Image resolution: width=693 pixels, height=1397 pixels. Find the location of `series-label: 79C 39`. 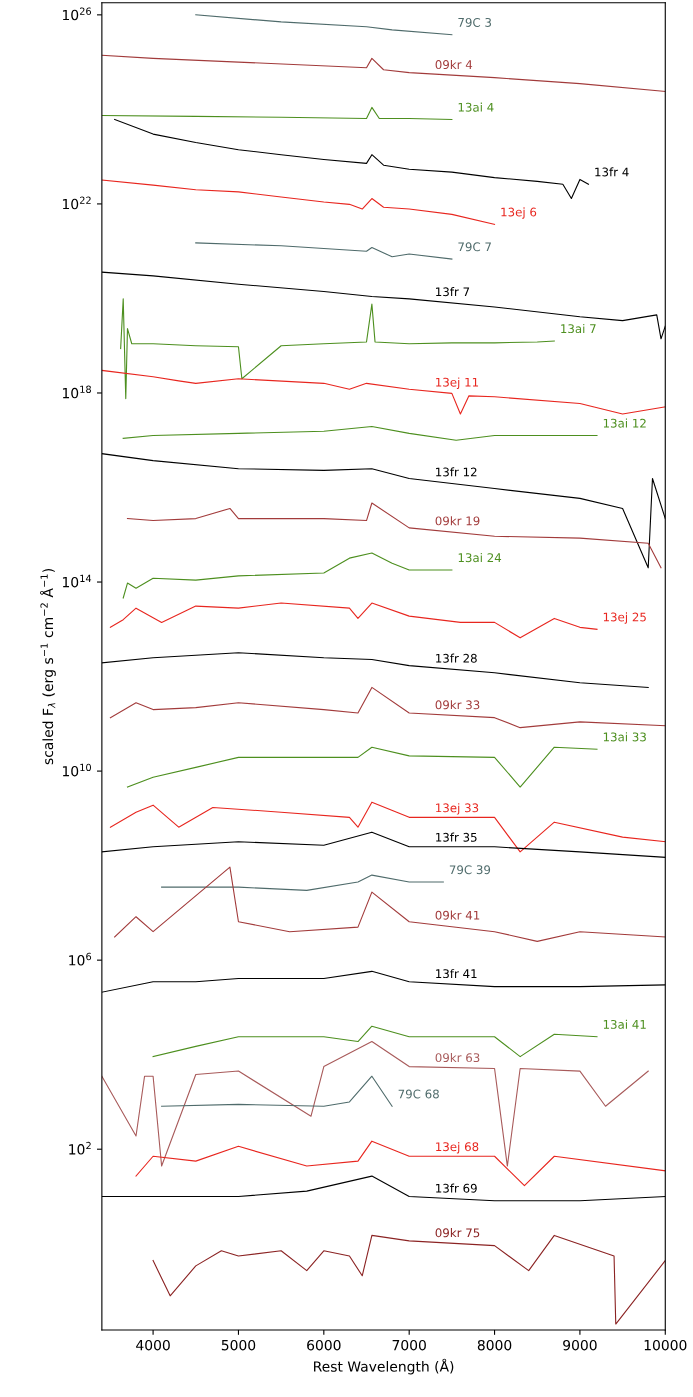

series-label: 79C 39 is located at coordinates (470, 870).